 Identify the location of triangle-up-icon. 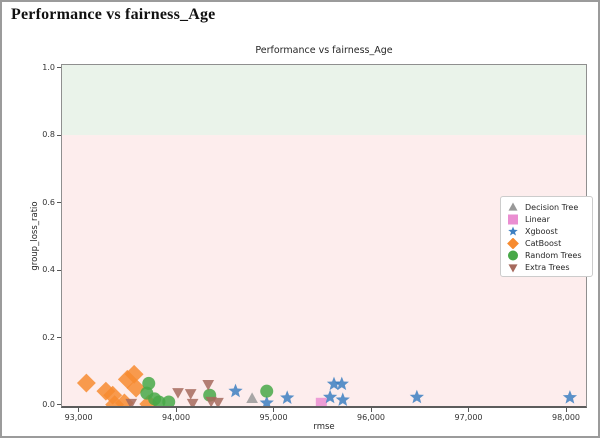
(513, 206).